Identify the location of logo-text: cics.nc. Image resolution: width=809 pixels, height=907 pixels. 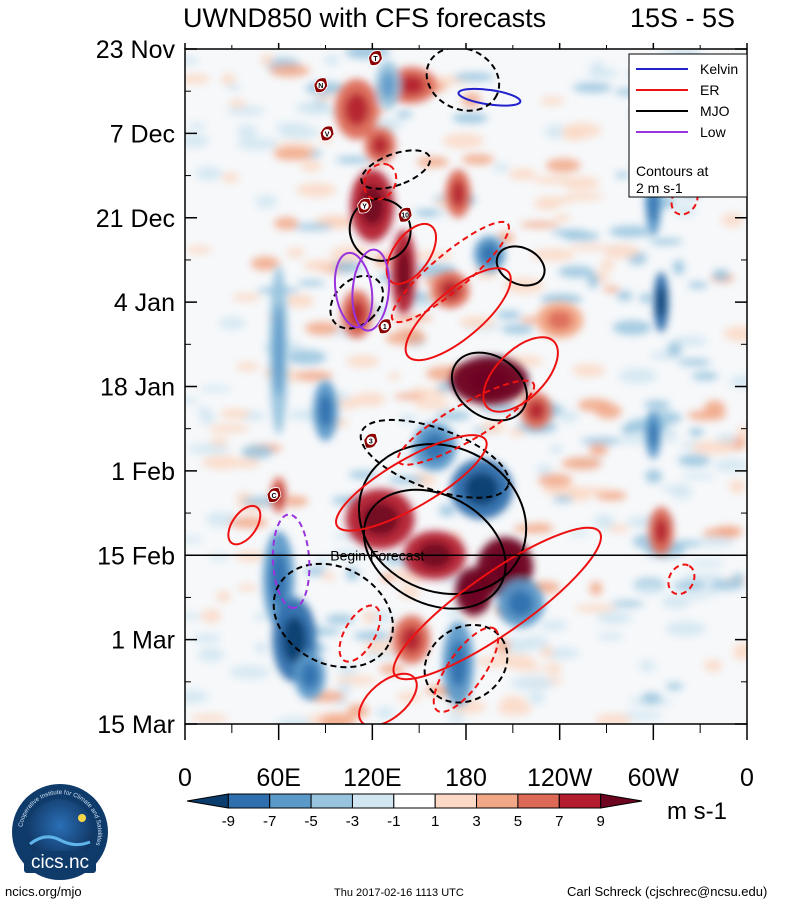
(60, 862).